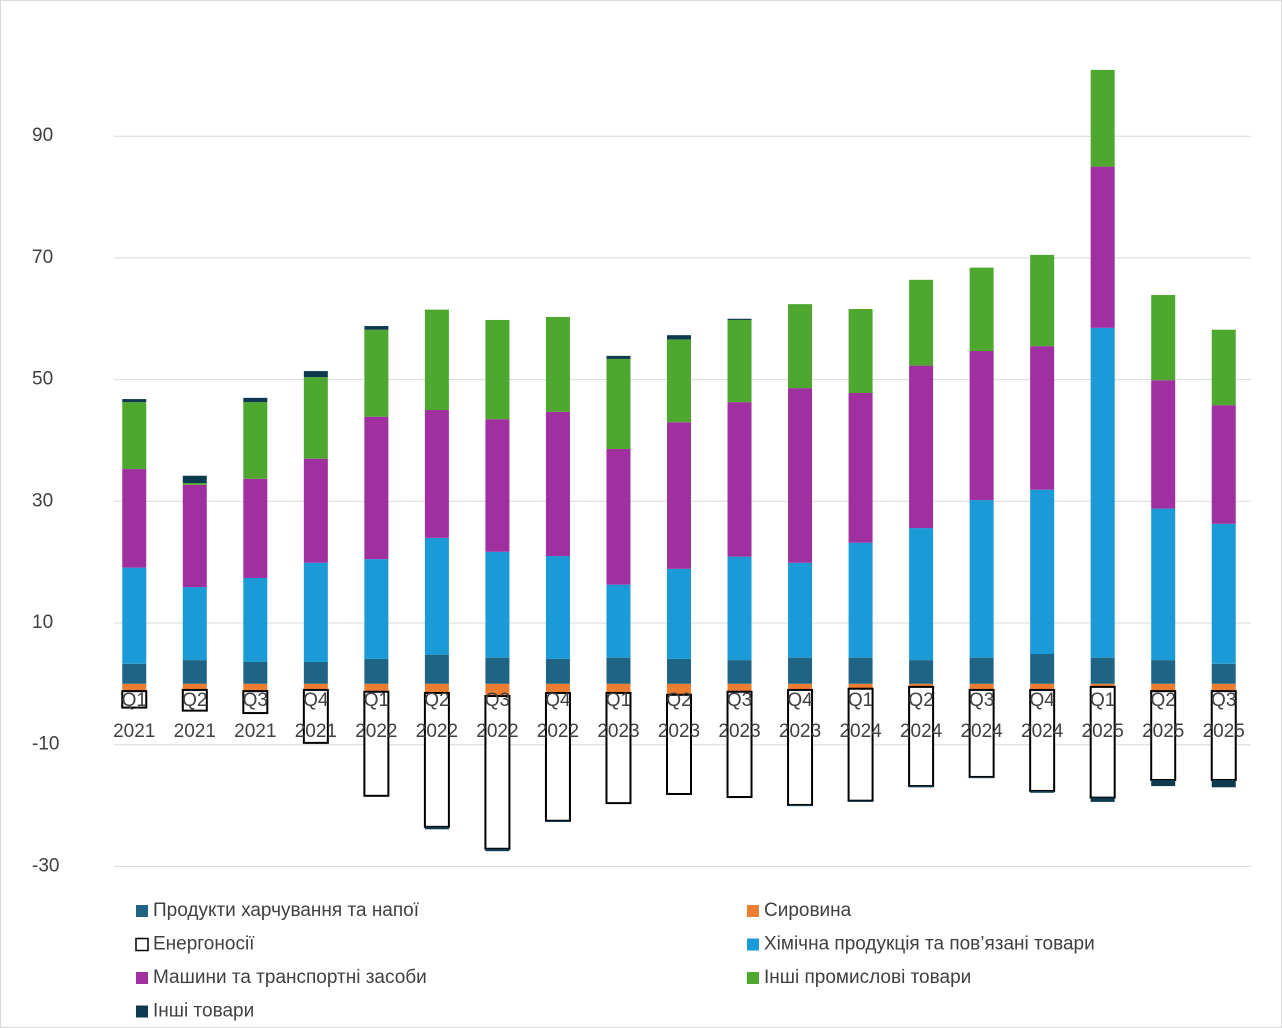 The height and width of the screenshot is (1028, 1282). I want to click on x-tick-label: Q2 2024, so click(921, 716).